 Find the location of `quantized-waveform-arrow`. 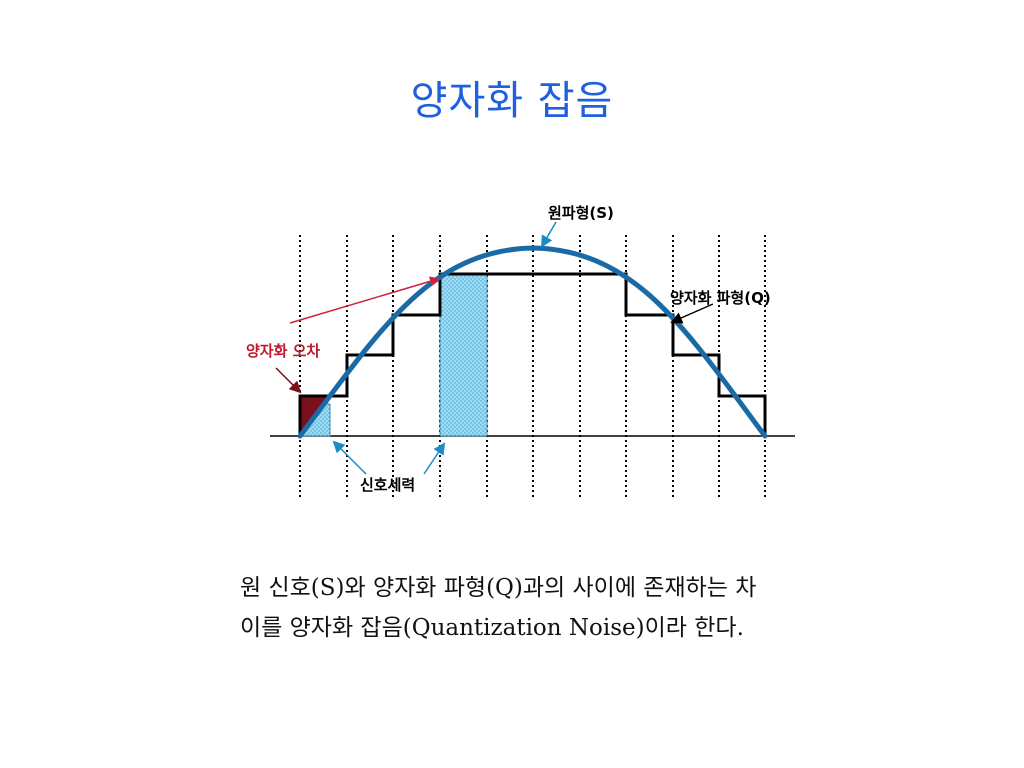

quantized-waveform-arrow is located at coordinates (692, 313).